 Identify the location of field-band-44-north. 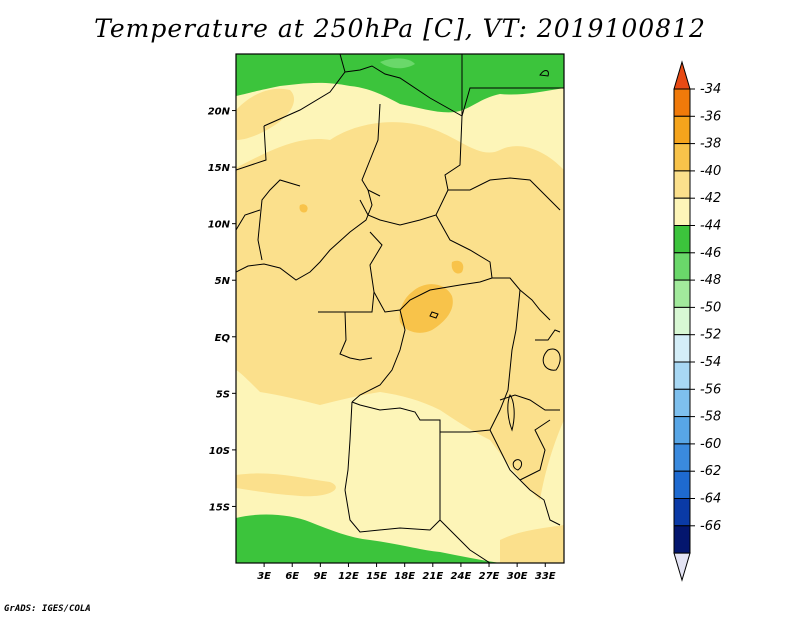
(400, 83).